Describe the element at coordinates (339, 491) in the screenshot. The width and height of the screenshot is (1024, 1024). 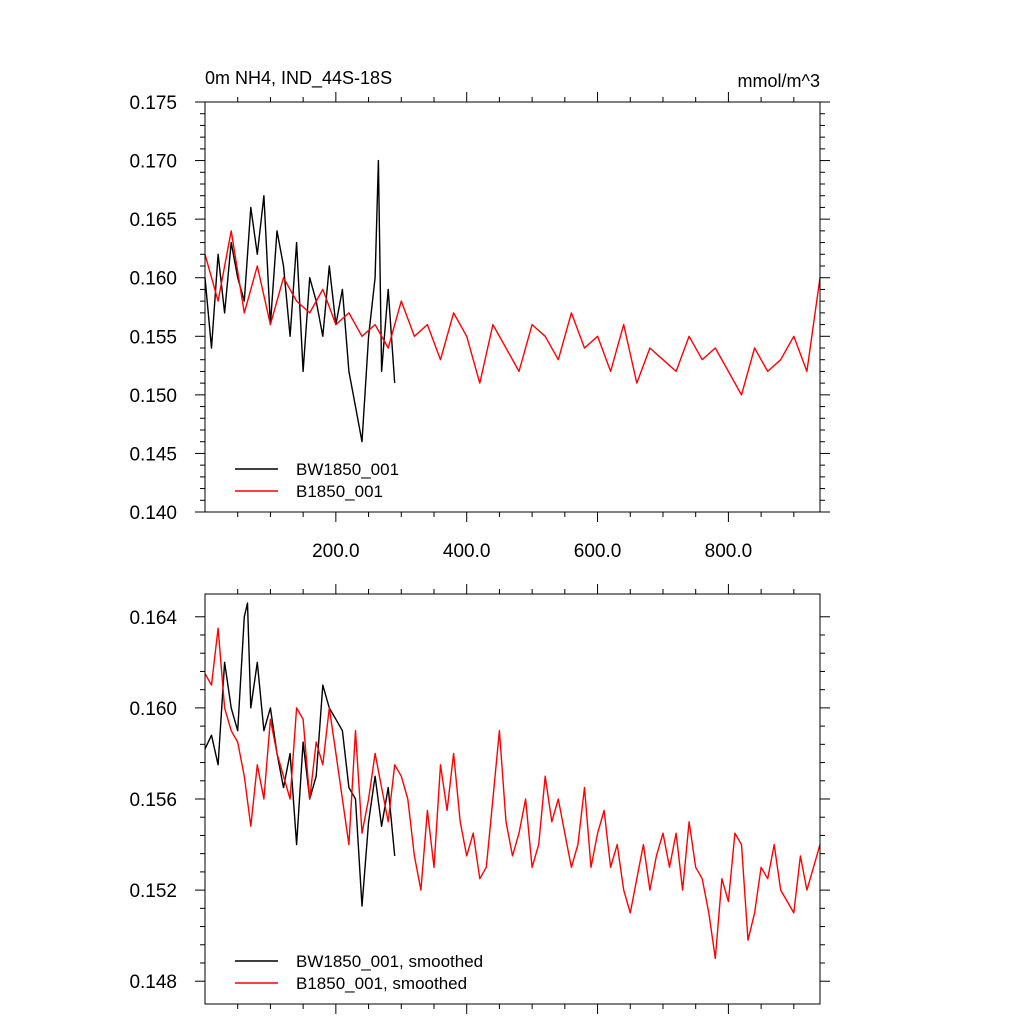
I see `legend-label-b1850: B1850_001` at that location.